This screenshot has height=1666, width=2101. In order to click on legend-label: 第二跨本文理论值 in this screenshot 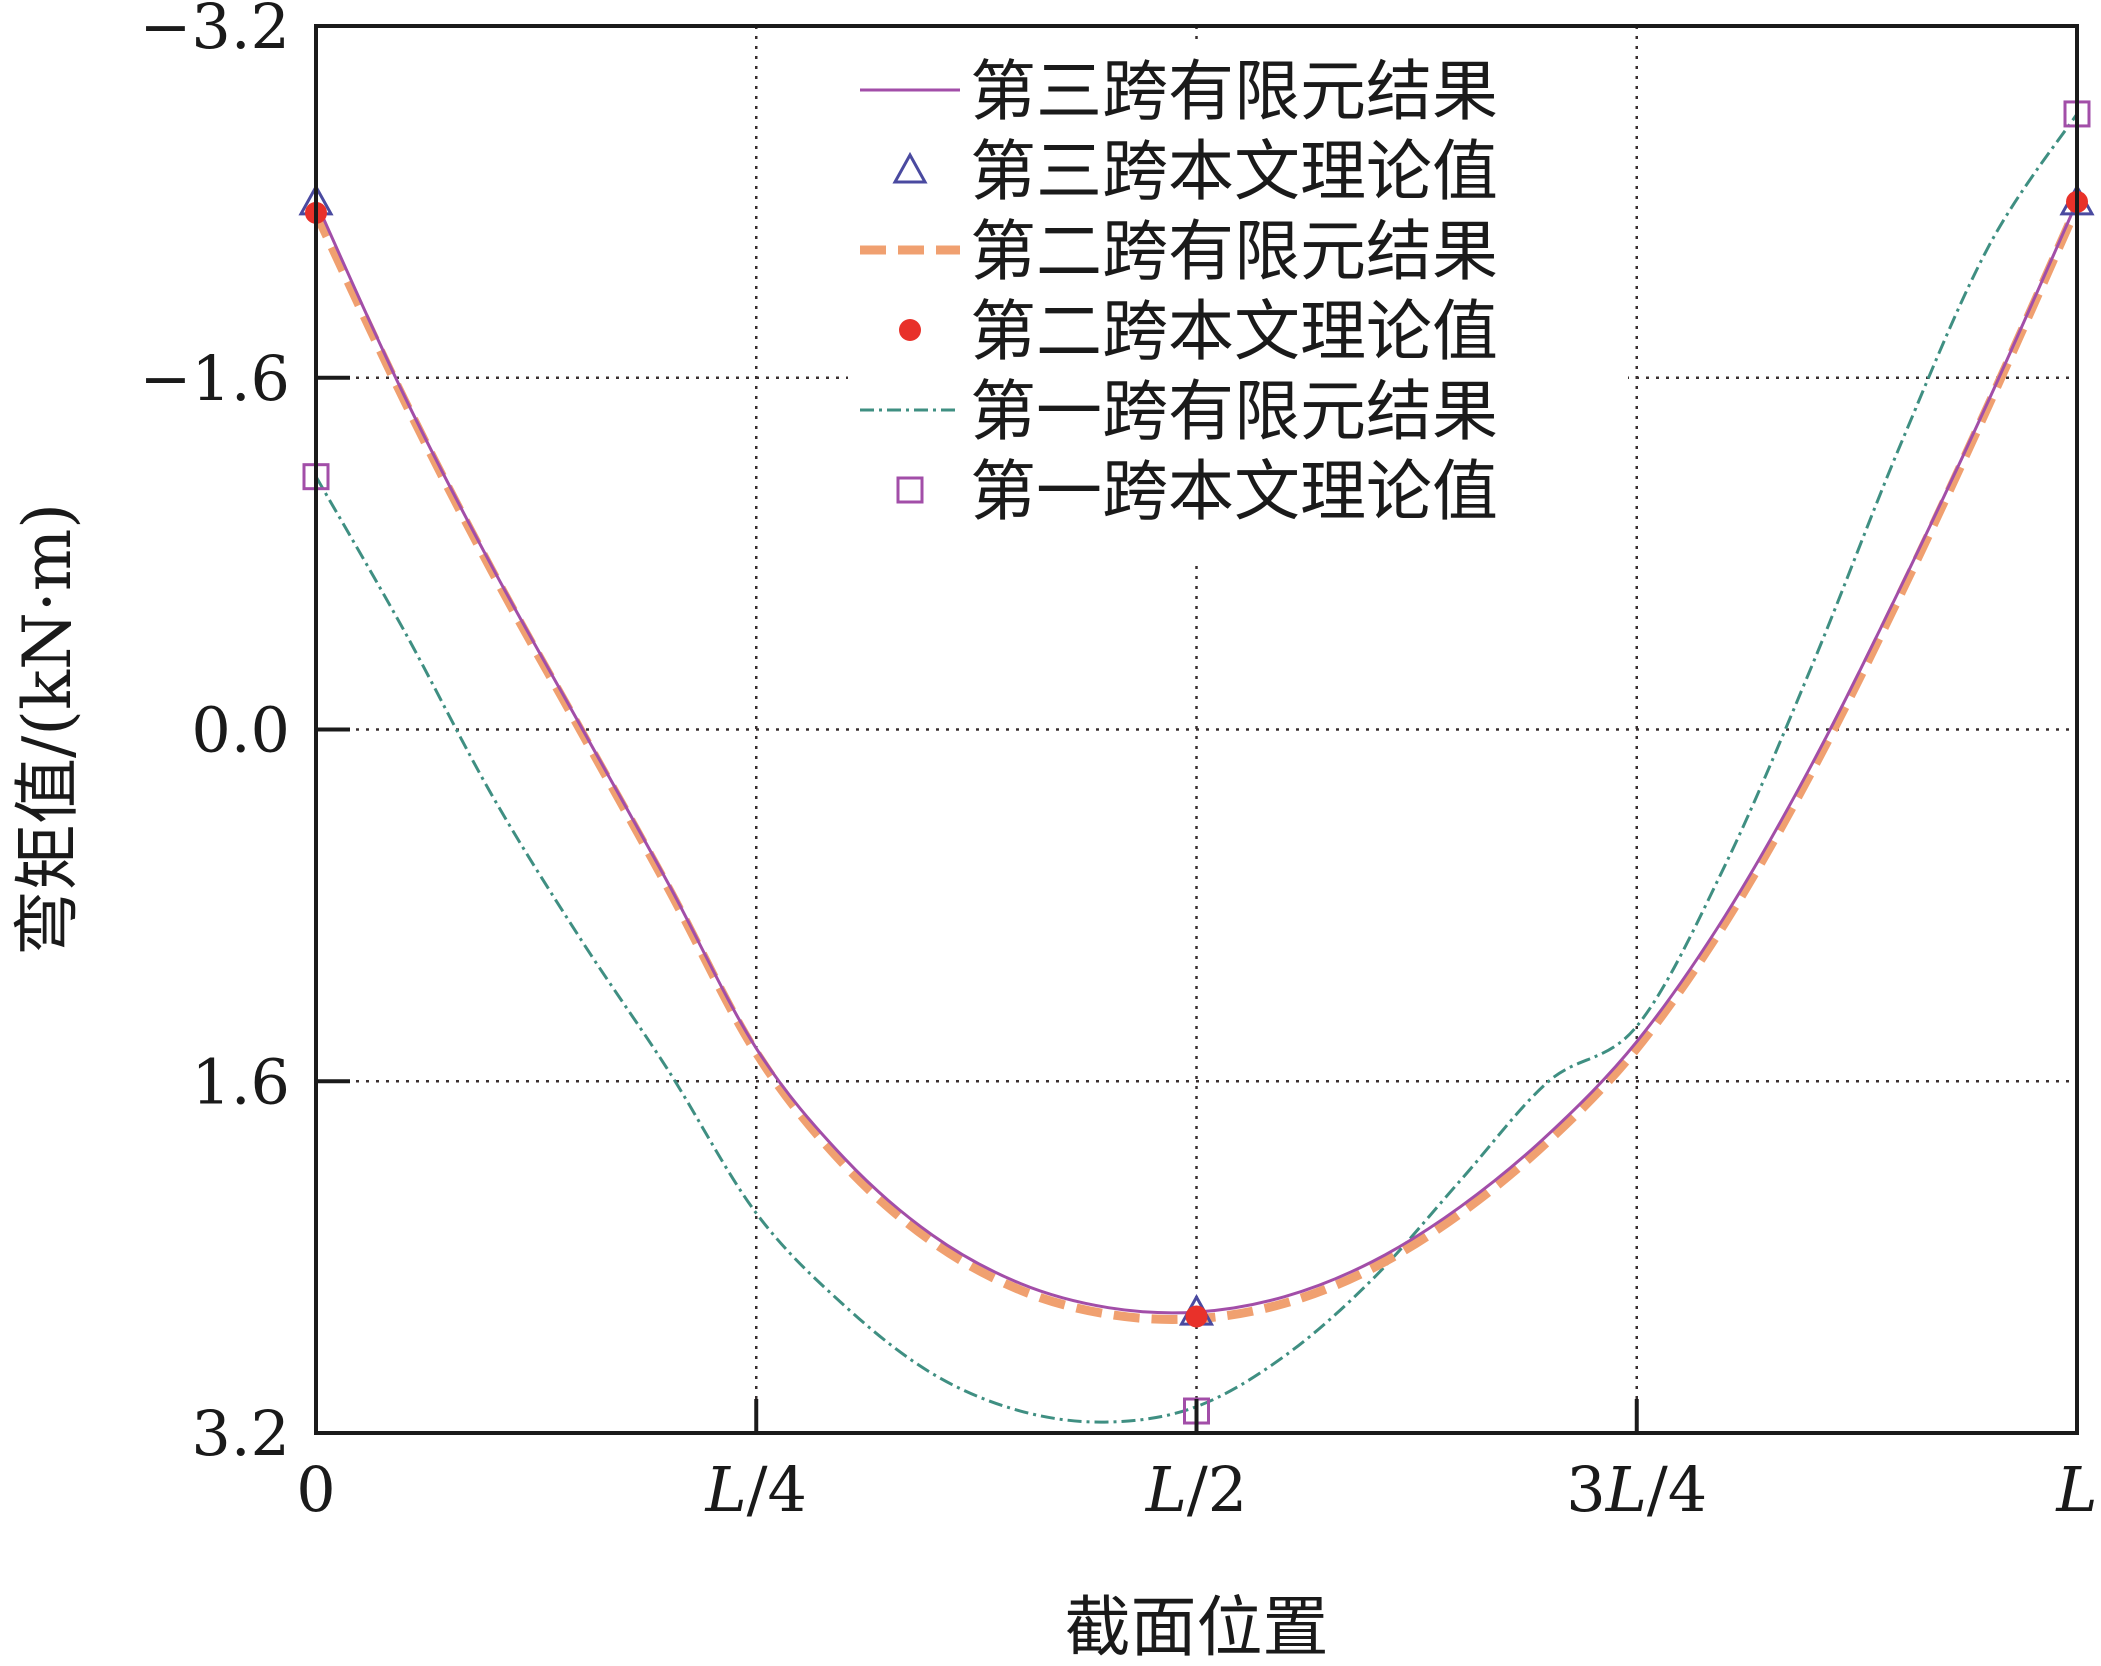, I will do `click(1234, 331)`.